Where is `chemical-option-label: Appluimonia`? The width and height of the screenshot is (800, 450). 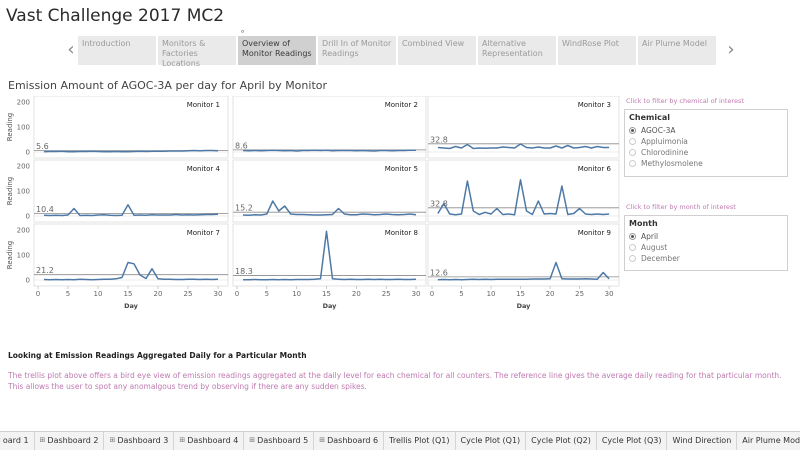 chemical-option-label: Appluimonia is located at coordinates (664, 141).